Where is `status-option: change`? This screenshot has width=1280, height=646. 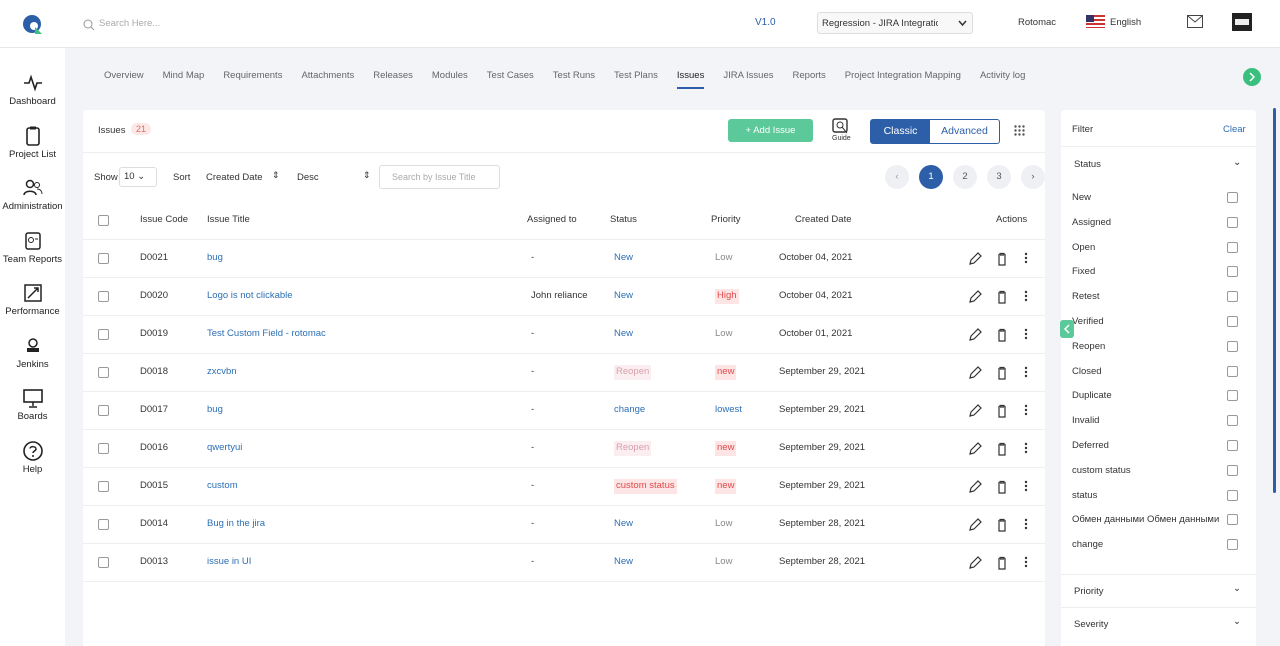 status-option: change is located at coordinates (1158, 545).